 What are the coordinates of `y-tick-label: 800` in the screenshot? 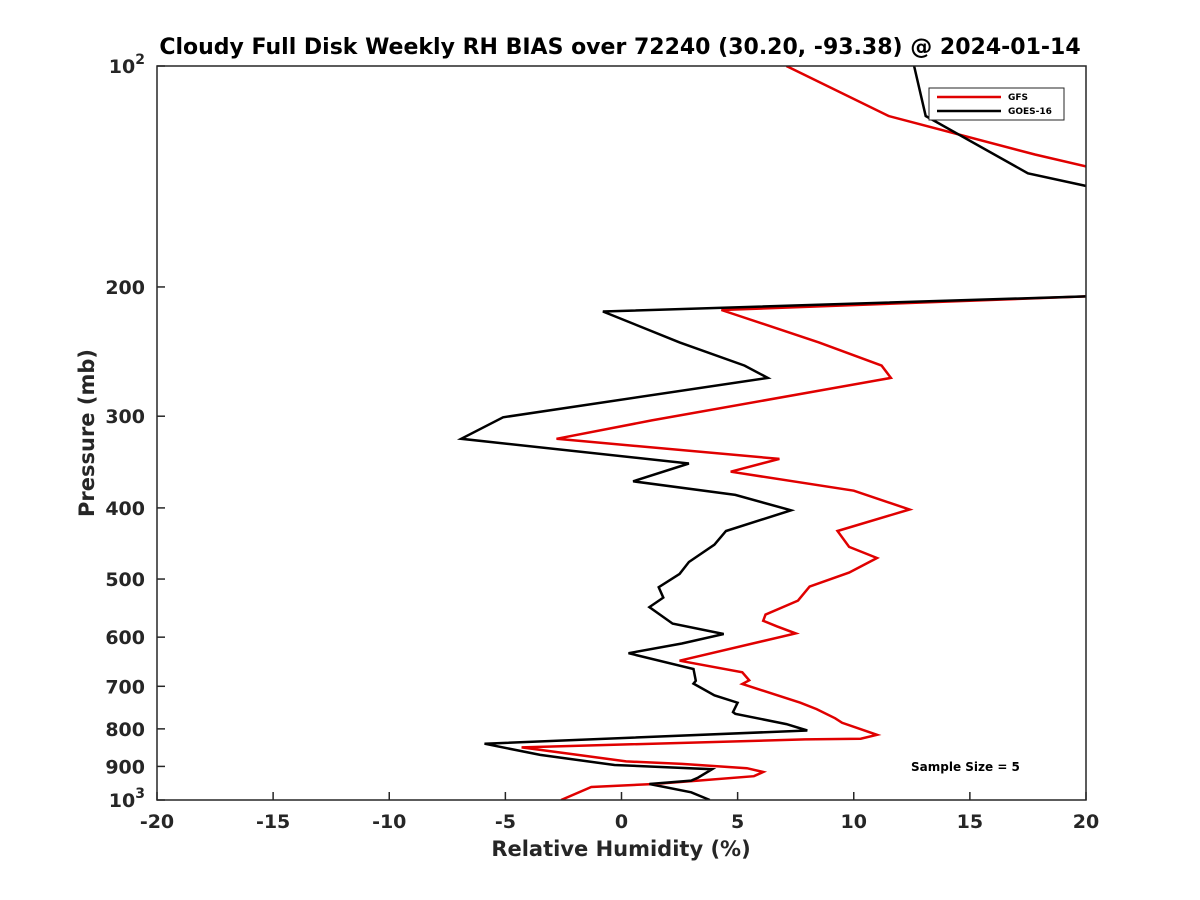 It's located at (125, 730).